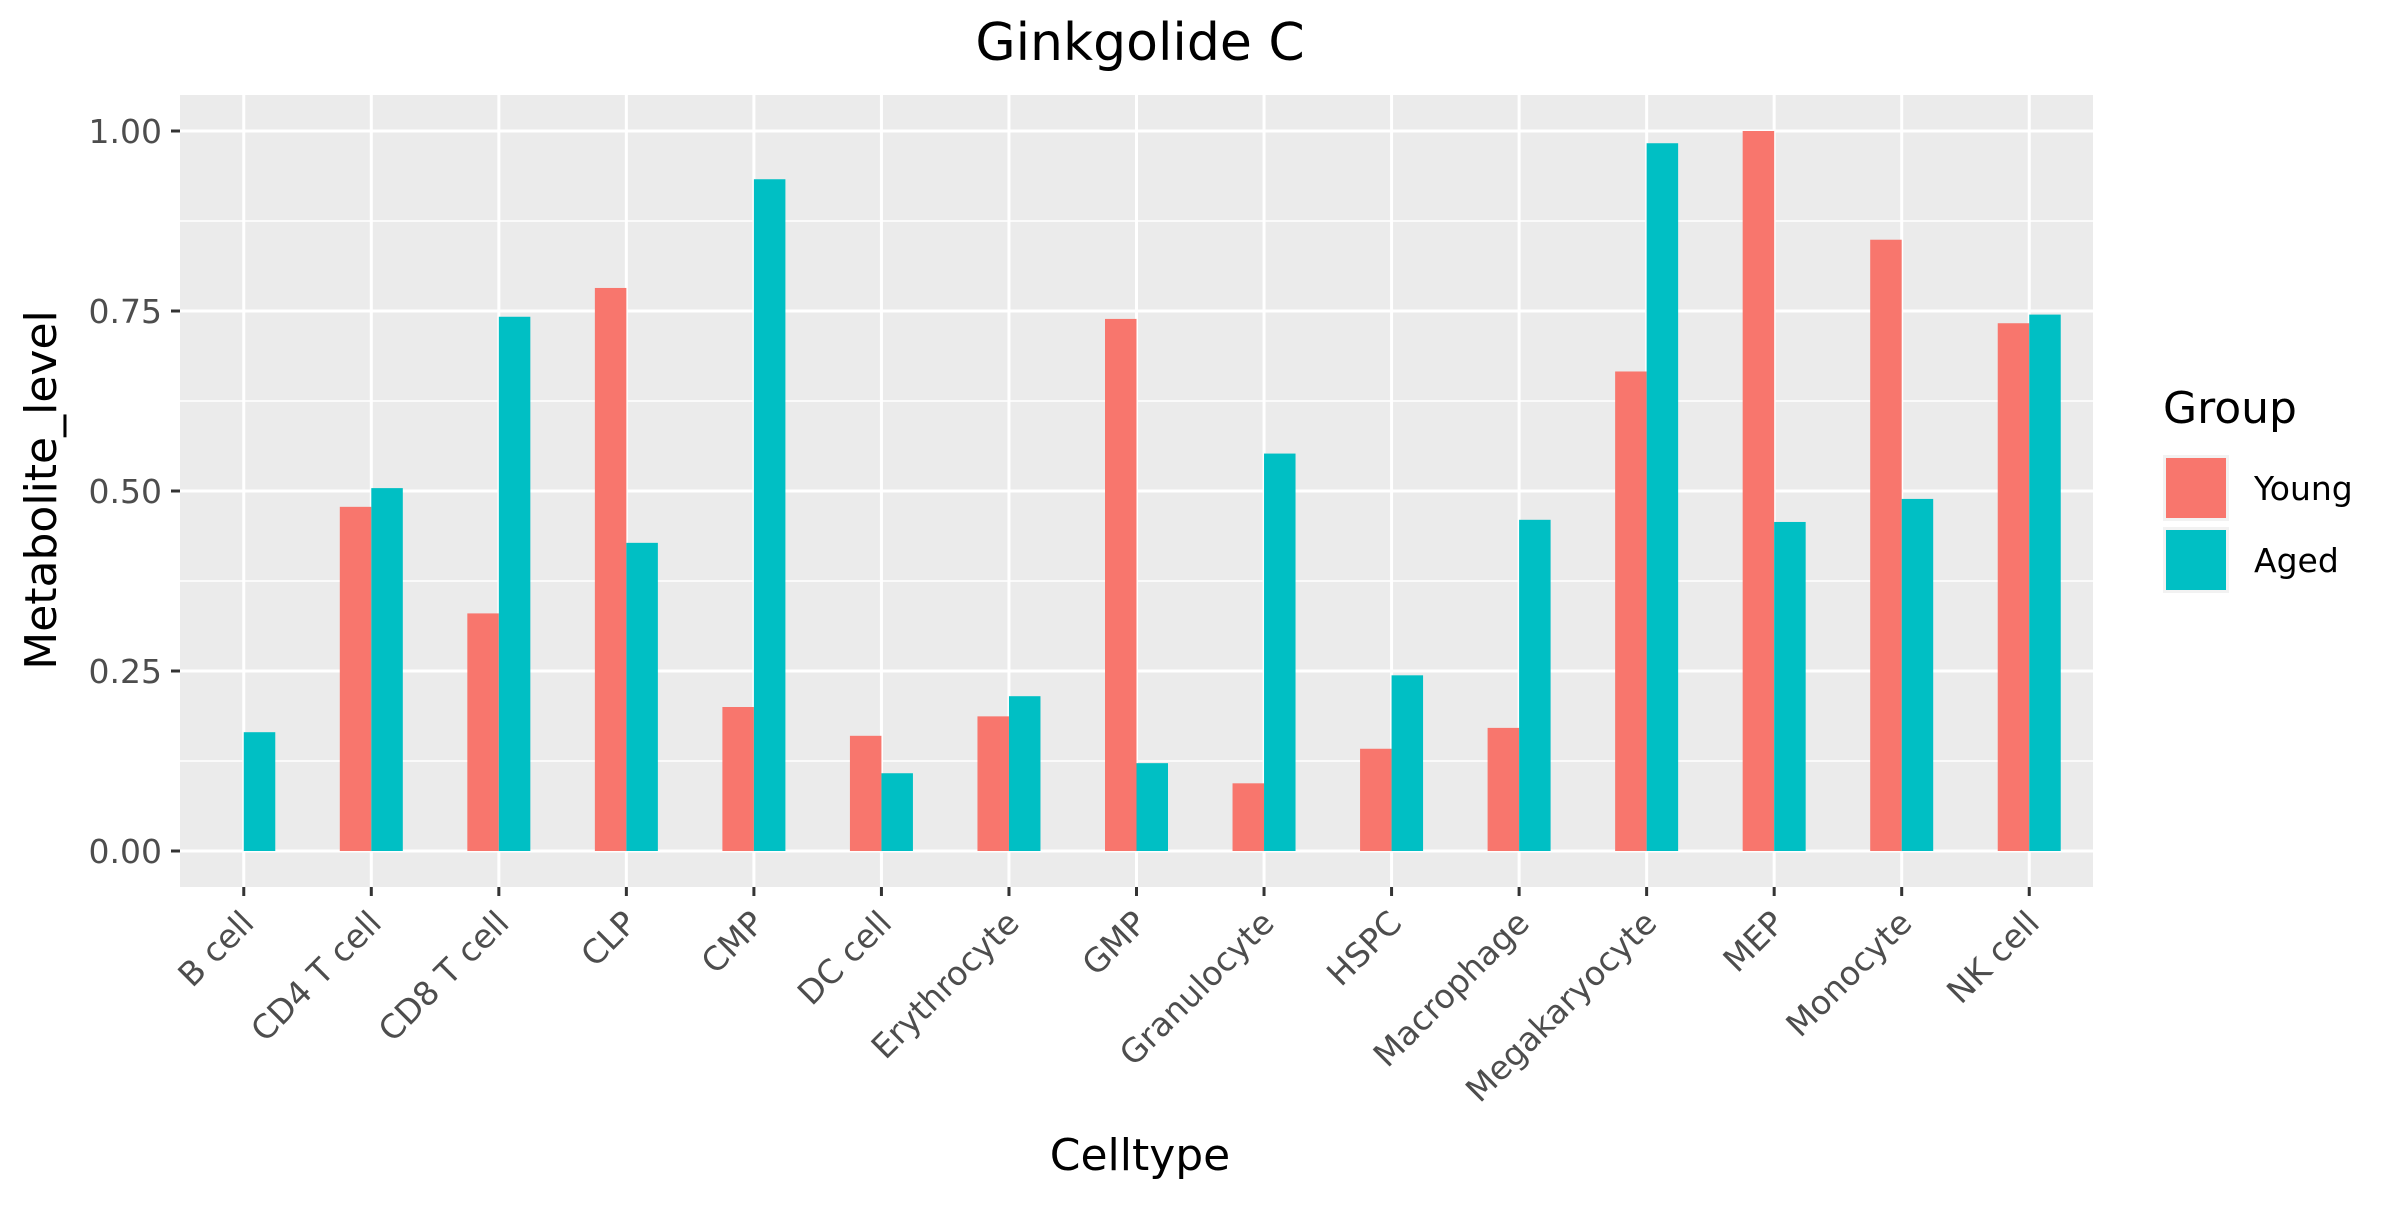 This screenshot has width=2400, height=1205. What do you see at coordinates (215, 948) in the screenshot?
I see `x-tick-label: B cell` at bounding box center [215, 948].